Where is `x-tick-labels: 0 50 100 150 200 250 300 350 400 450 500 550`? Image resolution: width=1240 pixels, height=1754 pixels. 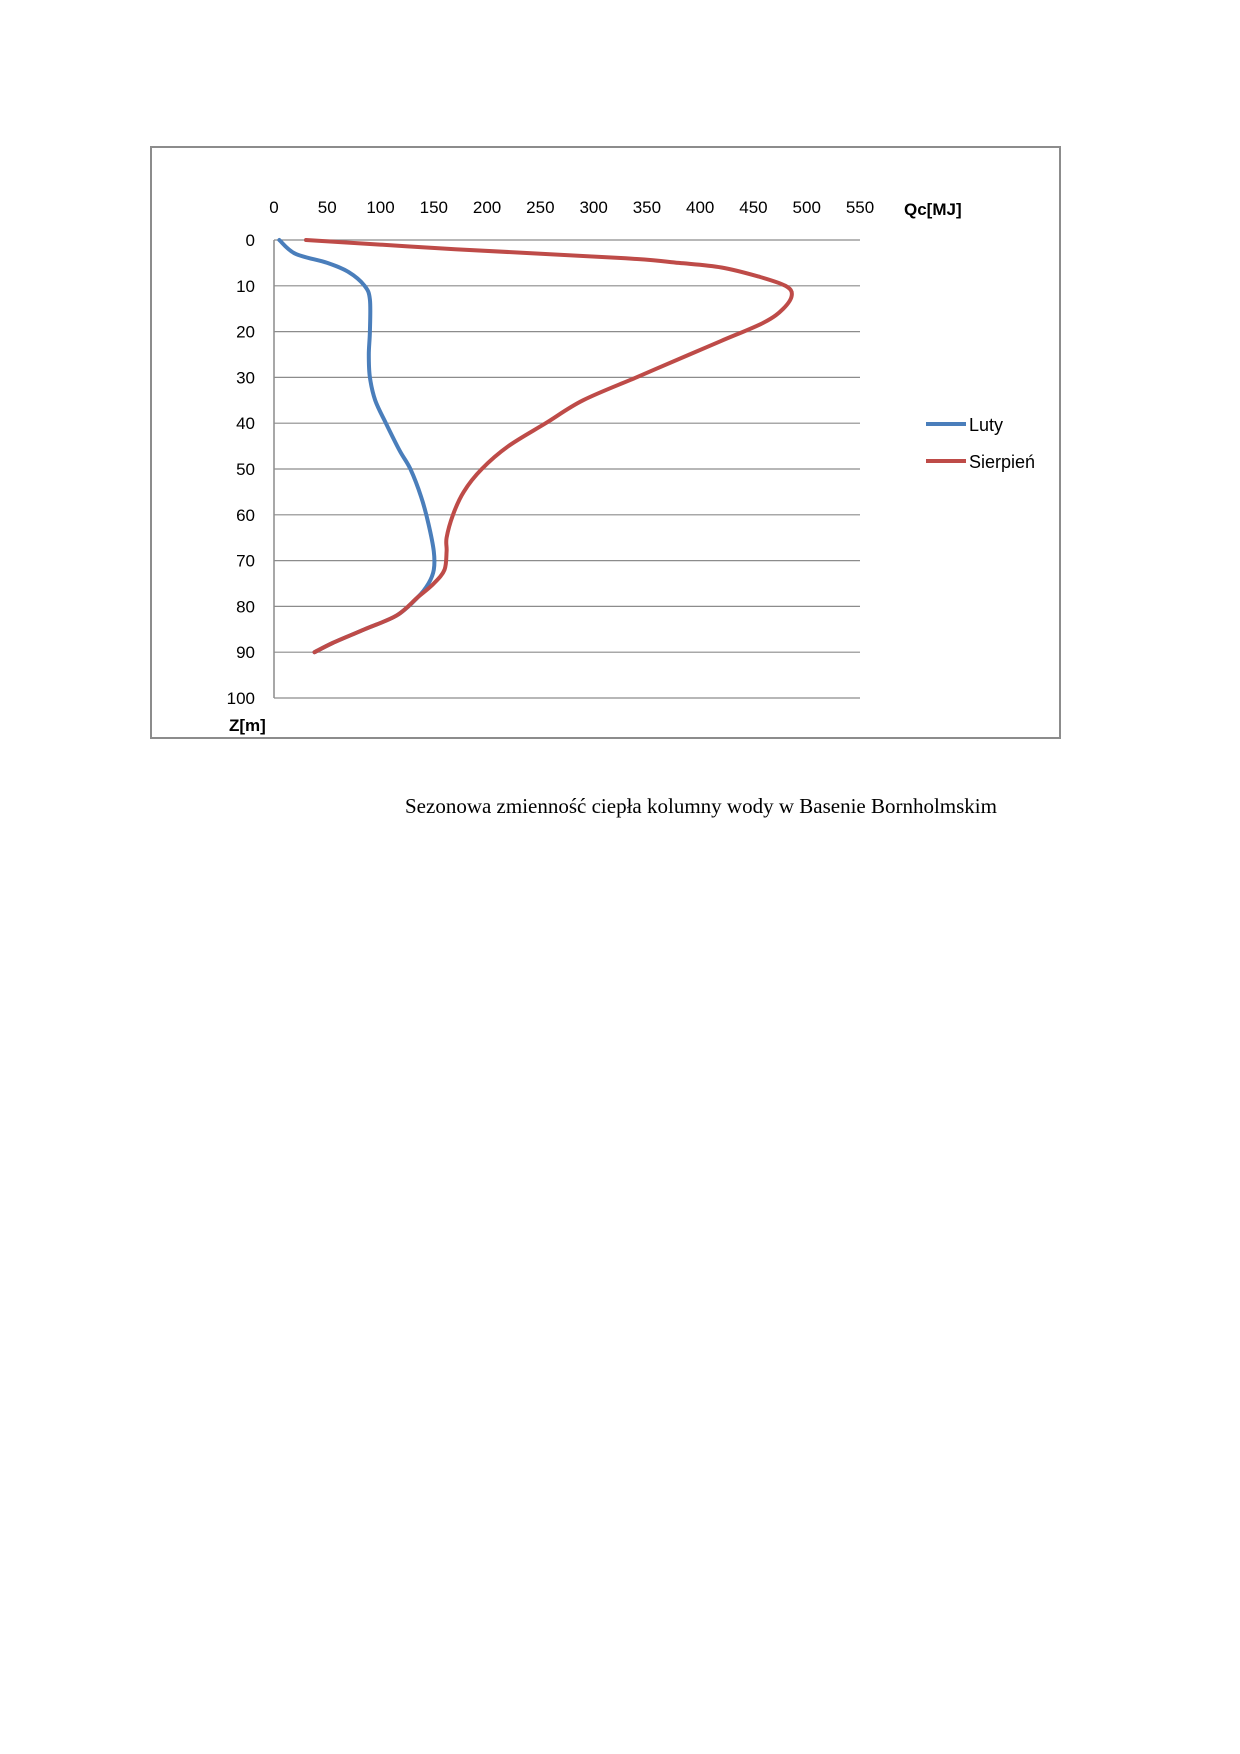
x-tick-labels: 0 50 100 150 200 250 300 350 400 450 500 550 is located at coordinates (571, 207).